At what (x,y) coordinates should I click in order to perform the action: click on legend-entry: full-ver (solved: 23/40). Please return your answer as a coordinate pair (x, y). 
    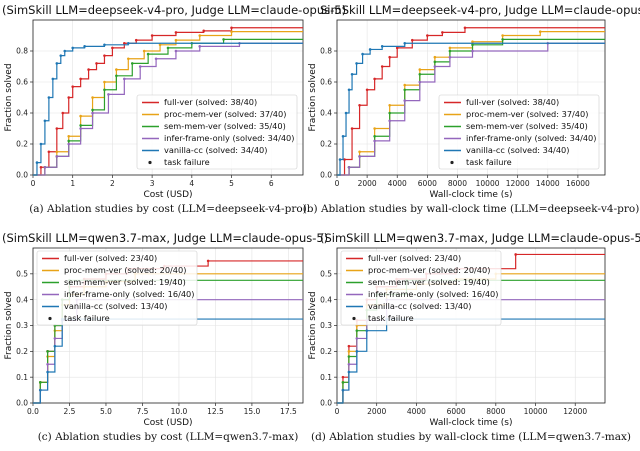
    Looking at the image, I should click on (110, 258).